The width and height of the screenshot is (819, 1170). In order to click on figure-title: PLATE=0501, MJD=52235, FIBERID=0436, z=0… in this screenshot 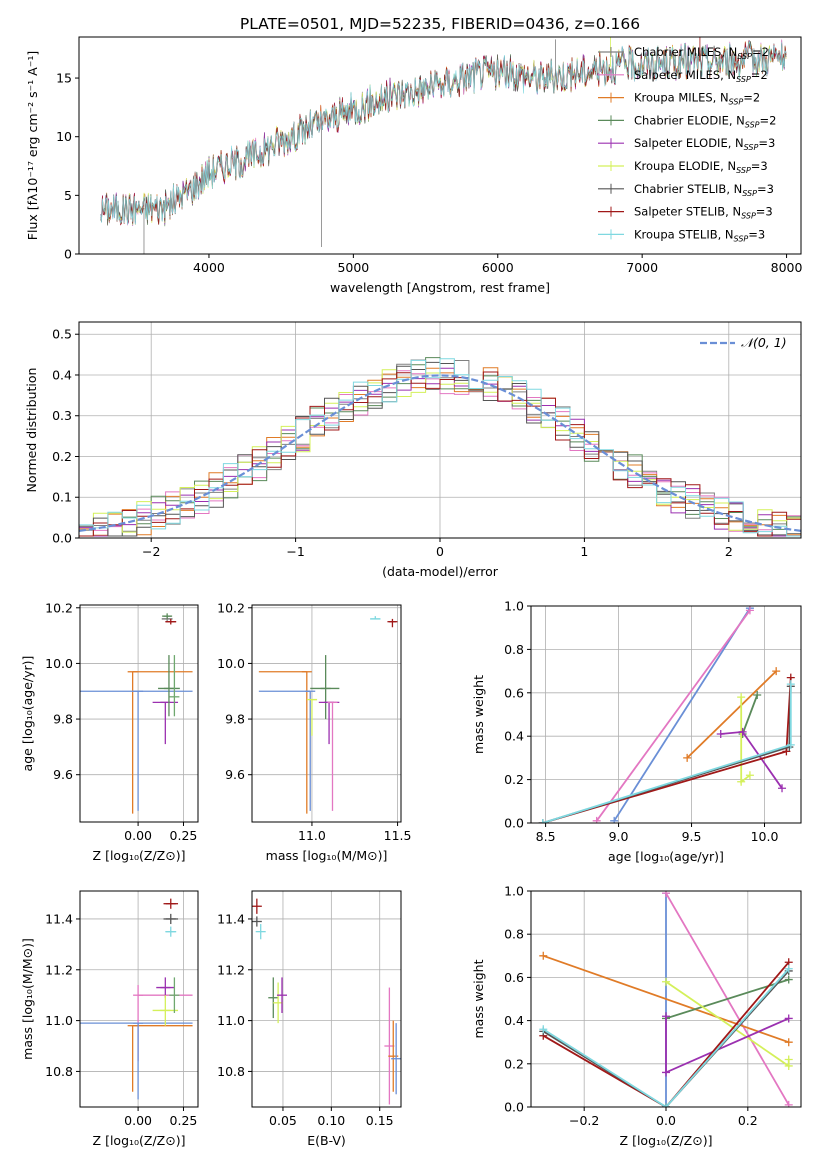, I will do `click(440, 24)`.